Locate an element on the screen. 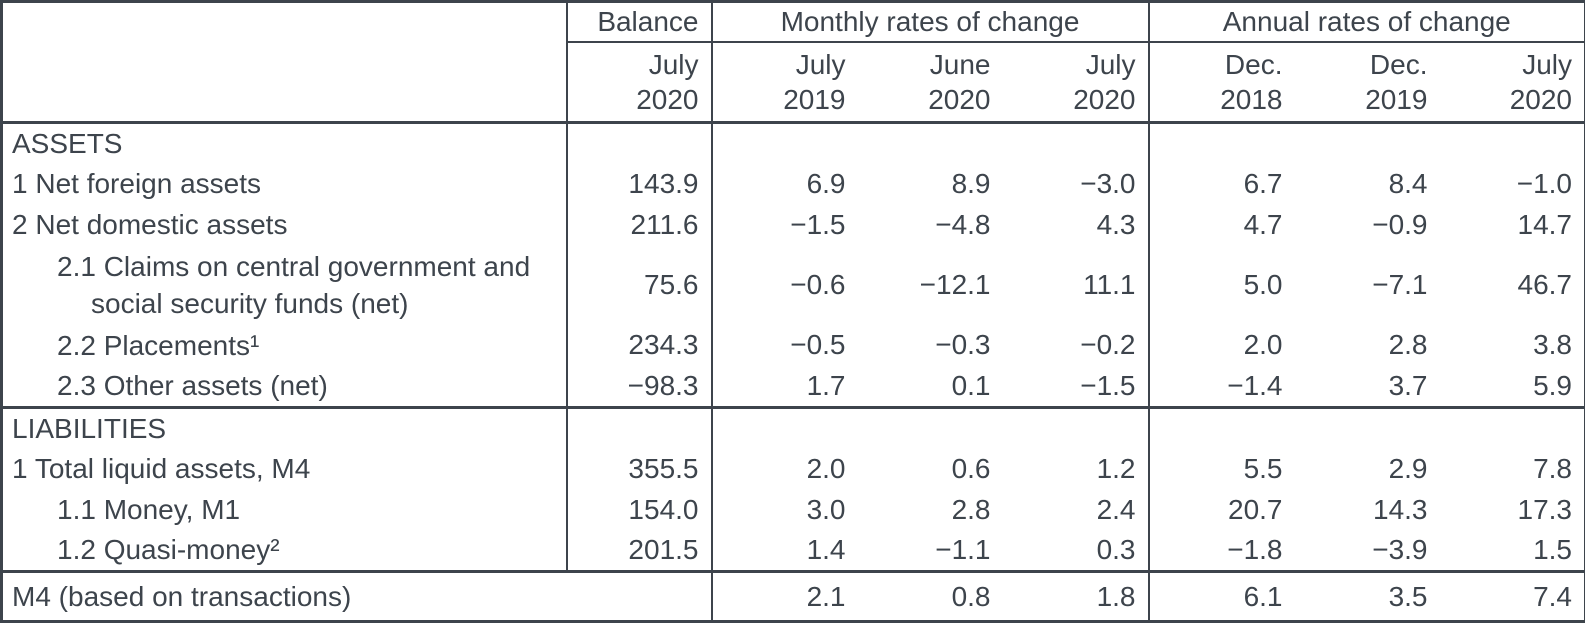  period-year: 2019 is located at coordinates (1396, 99).